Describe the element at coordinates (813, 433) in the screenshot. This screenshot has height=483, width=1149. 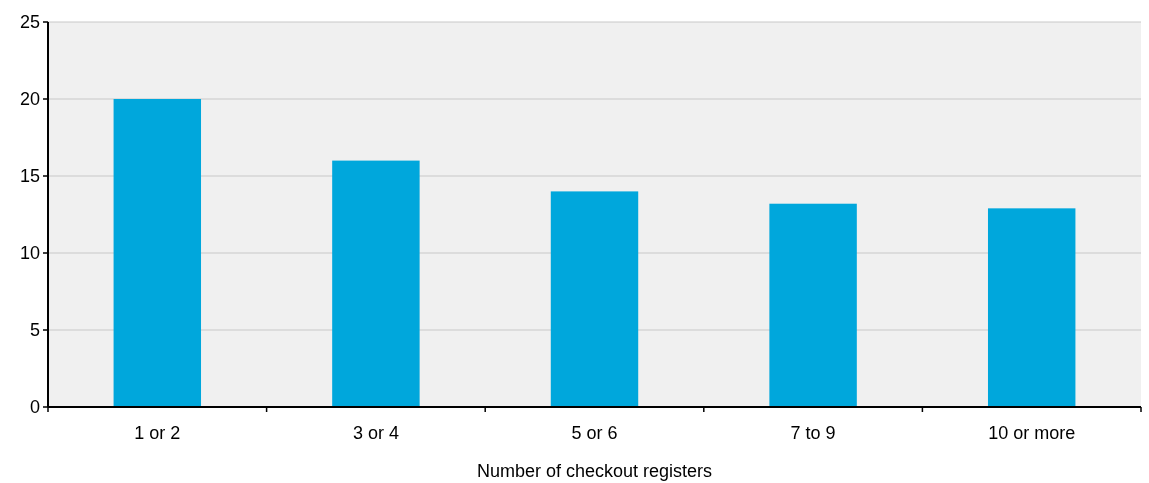
I see `x-tick-label: 7 to 9` at that location.